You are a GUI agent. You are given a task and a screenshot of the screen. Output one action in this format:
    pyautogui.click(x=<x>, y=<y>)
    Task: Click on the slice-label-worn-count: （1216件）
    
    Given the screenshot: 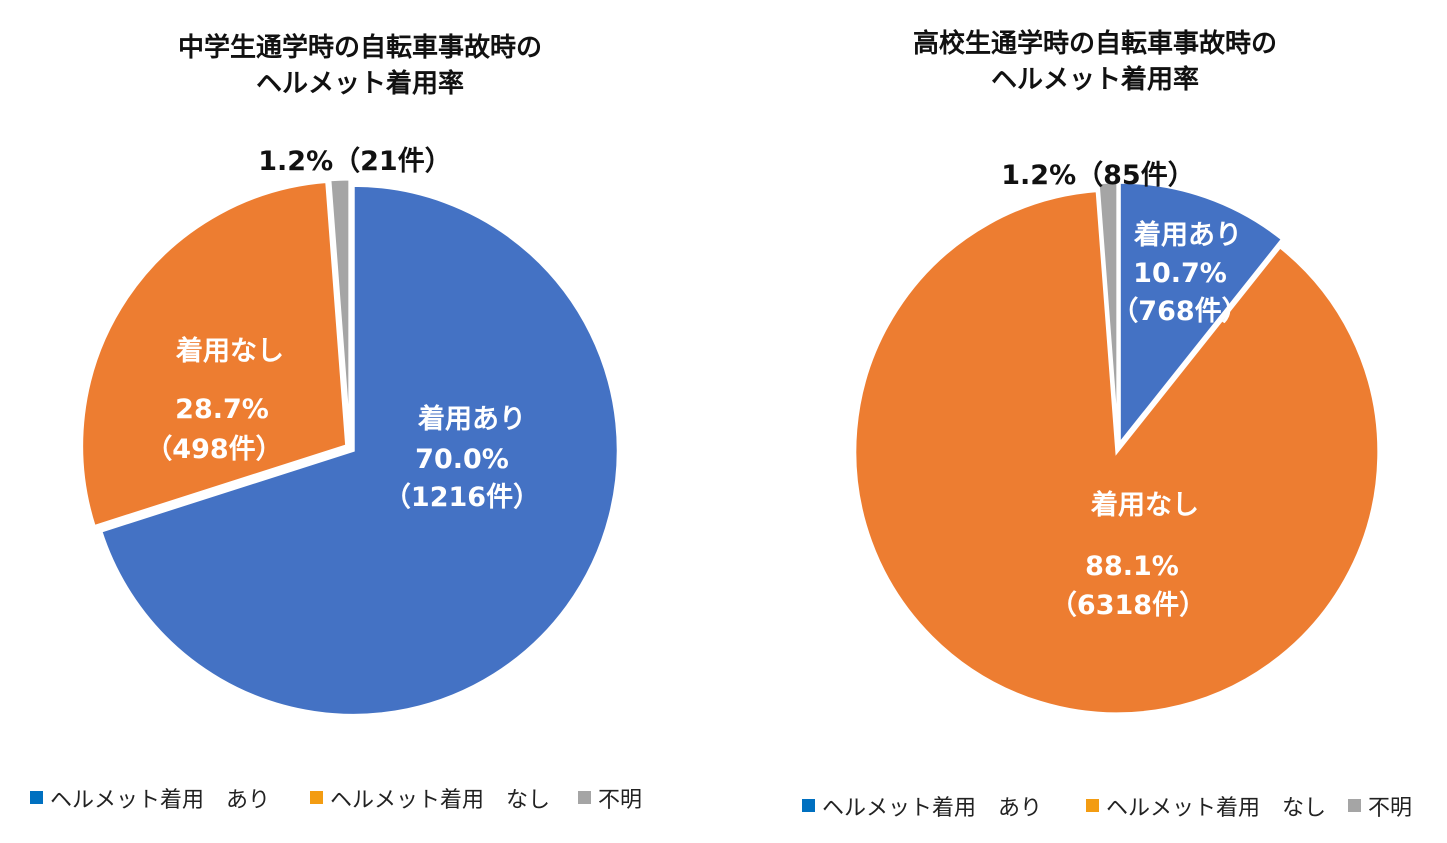 What is the action you would take?
    pyautogui.click(x=462, y=497)
    